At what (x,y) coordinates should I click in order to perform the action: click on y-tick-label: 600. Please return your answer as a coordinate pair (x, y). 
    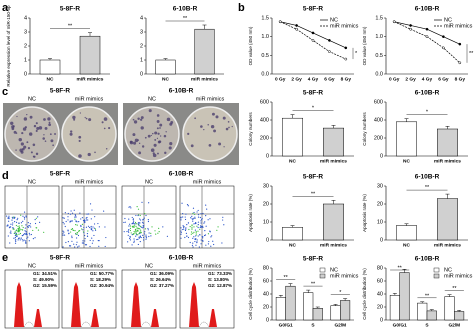
    Looking at the image, I should click on (264, 102).